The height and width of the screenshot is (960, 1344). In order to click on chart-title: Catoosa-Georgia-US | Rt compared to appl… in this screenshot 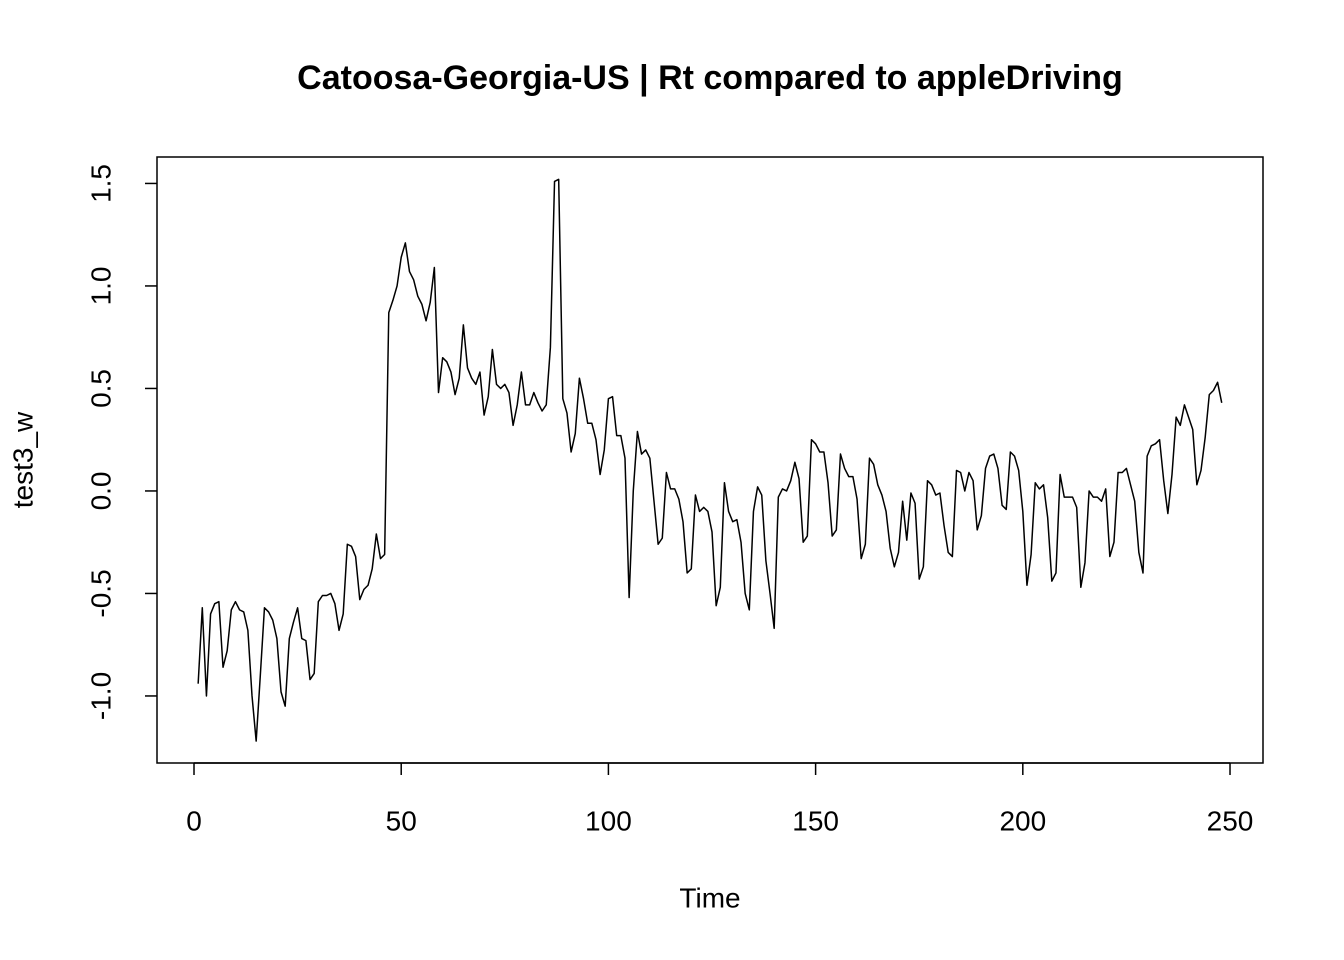, I will do `click(710, 78)`.